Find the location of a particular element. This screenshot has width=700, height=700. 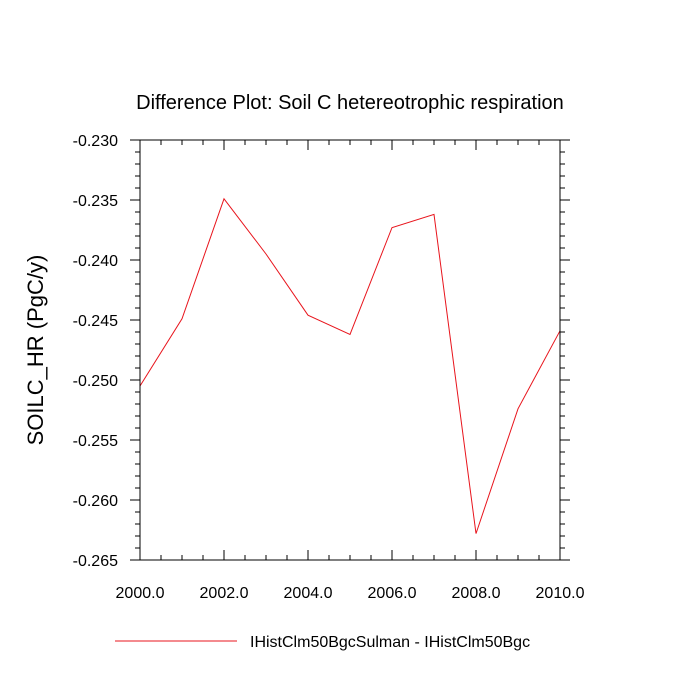

y-tick-label: -0.250 is located at coordinates (95, 381).